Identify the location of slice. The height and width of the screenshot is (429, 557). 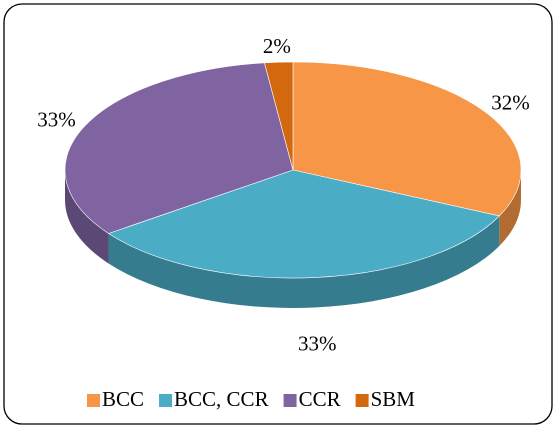
(279, 116).